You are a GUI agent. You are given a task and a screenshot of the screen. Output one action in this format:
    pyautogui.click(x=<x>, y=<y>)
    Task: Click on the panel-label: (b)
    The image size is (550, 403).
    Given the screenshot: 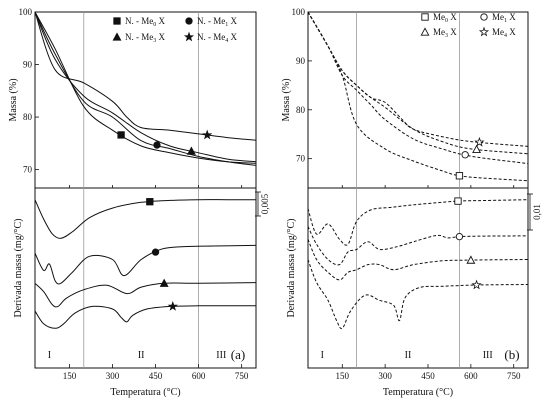 What is the action you would take?
    pyautogui.click(x=511, y=354)
    